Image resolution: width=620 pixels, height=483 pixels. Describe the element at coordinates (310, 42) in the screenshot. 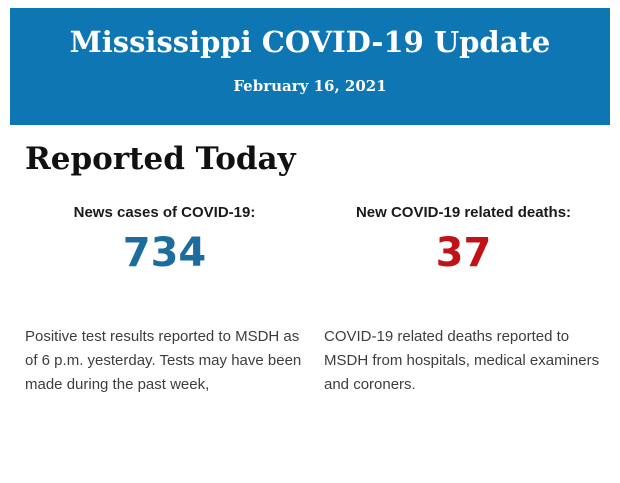

I see `banner-title: Mississippi COVID-19 Update` at that location.